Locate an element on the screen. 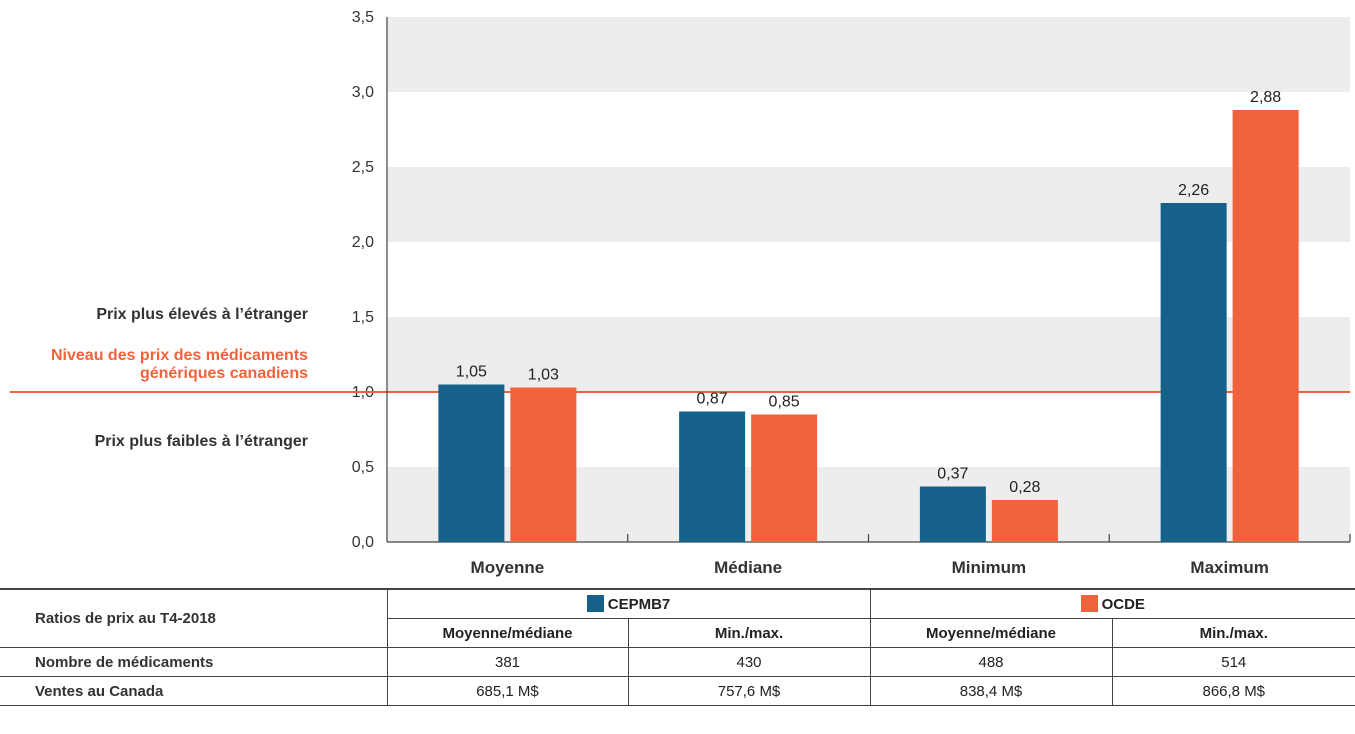  y-tick-label: 0,0 is located at coordinates (363, 542).